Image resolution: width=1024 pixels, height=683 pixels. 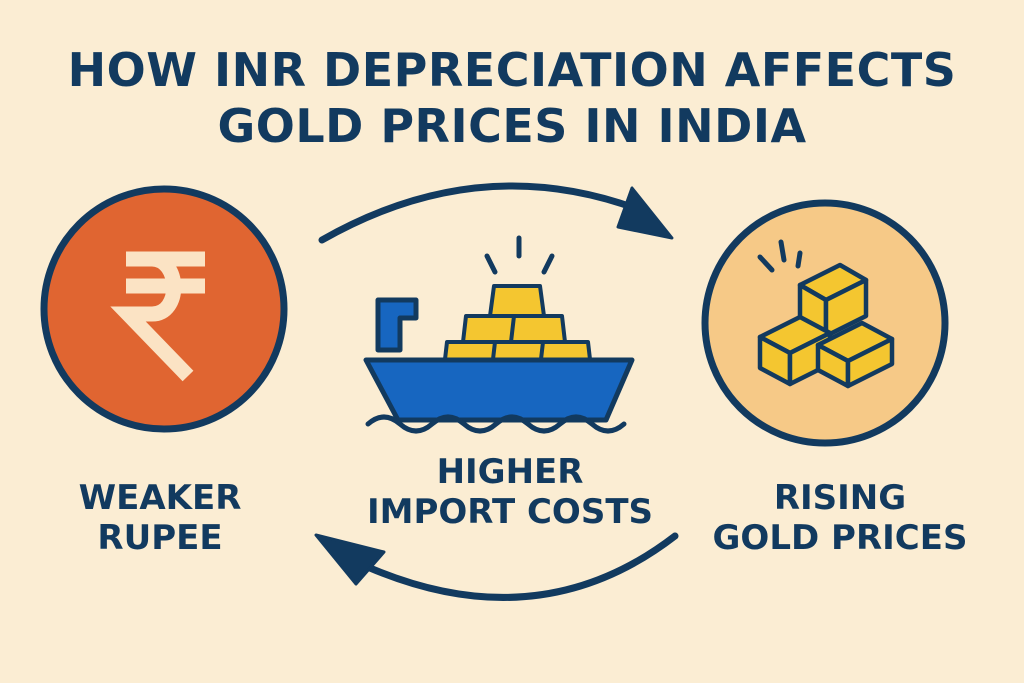 I want to click on bottom-arrow, so click(x=496, y=566).